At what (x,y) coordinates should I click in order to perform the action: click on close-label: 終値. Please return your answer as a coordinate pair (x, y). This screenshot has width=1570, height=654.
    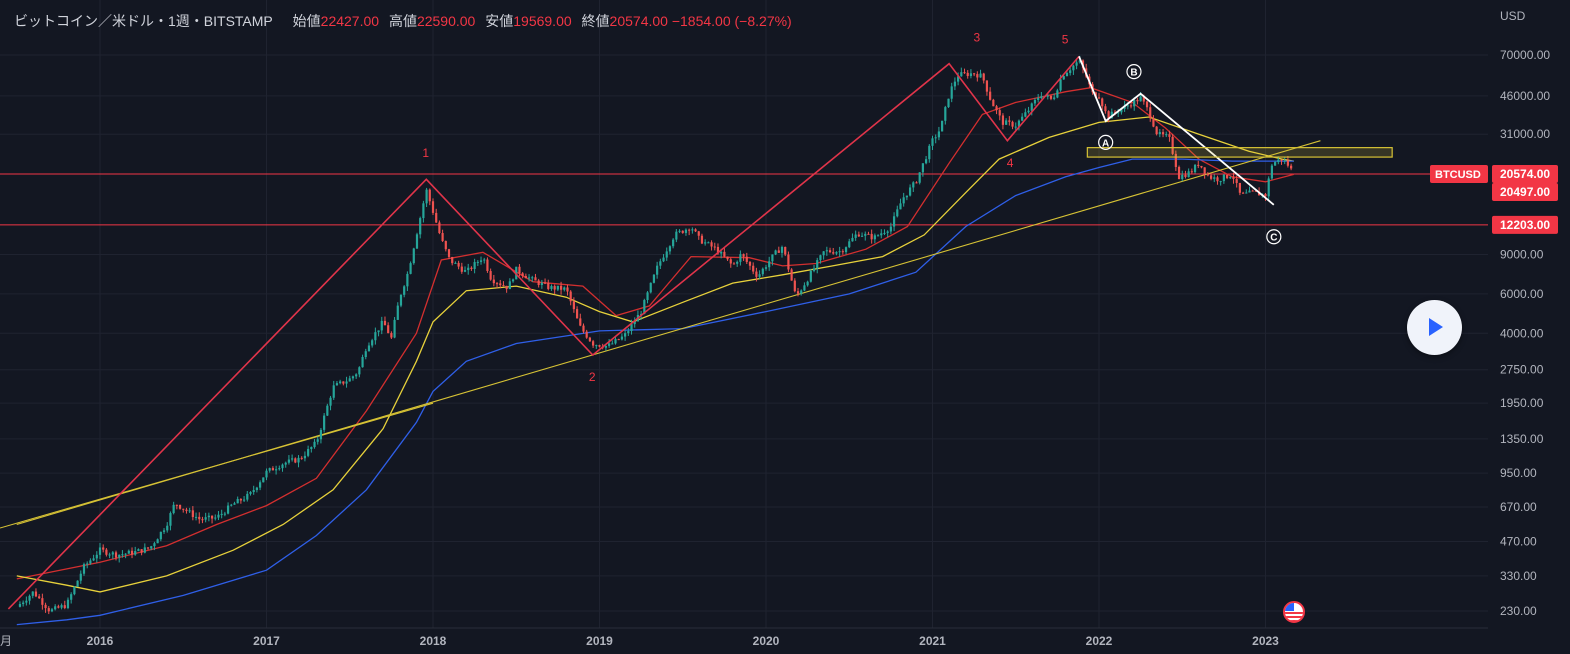
    Looking at the image, I should click on (595, 21).